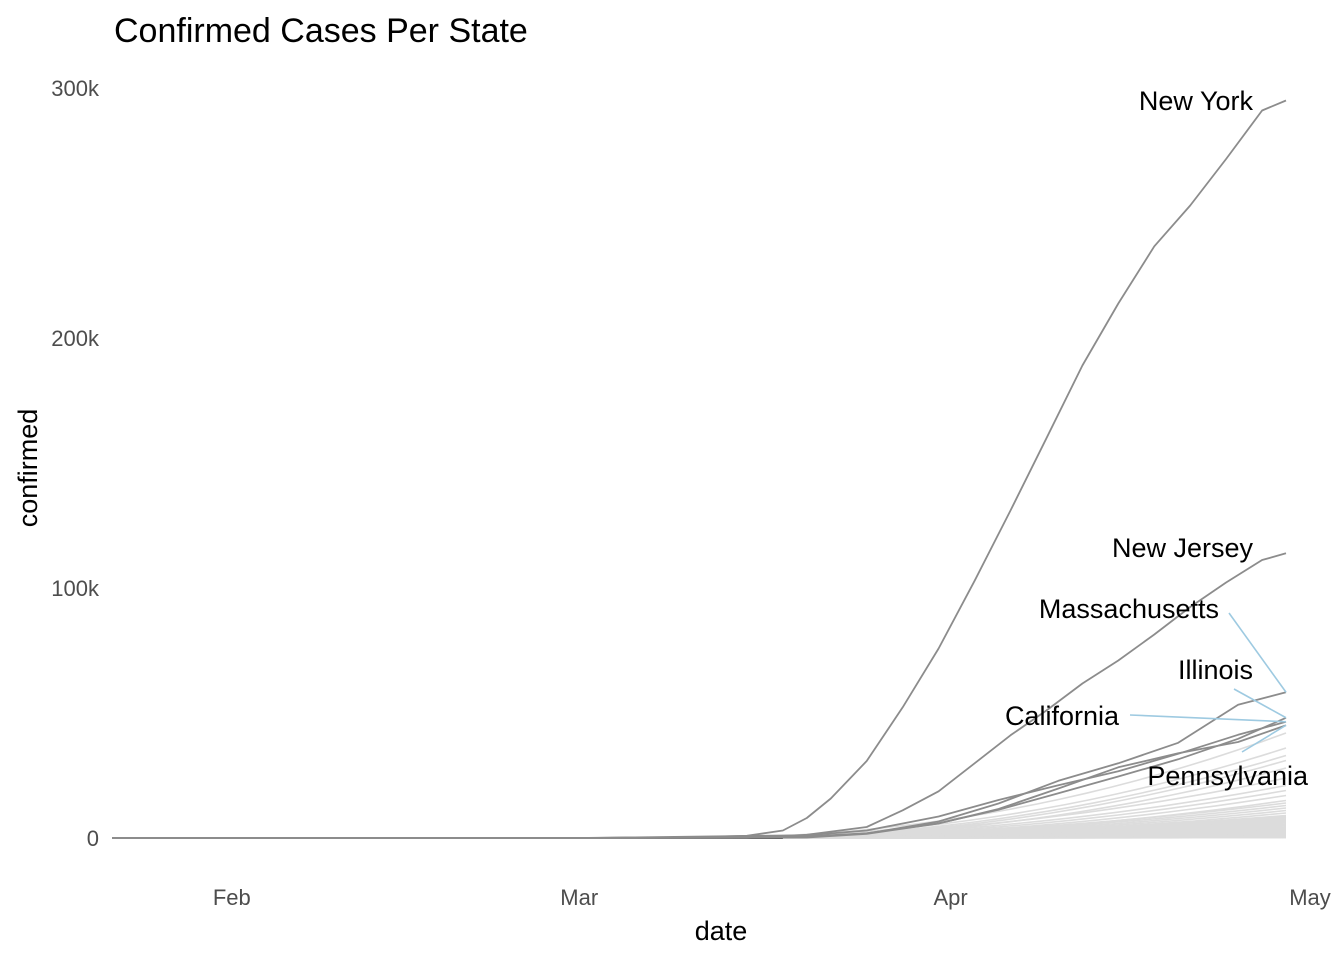 This screenshot has height=960, width=1344. I want to click on x-tick-label: Mar, so click(579, 897).